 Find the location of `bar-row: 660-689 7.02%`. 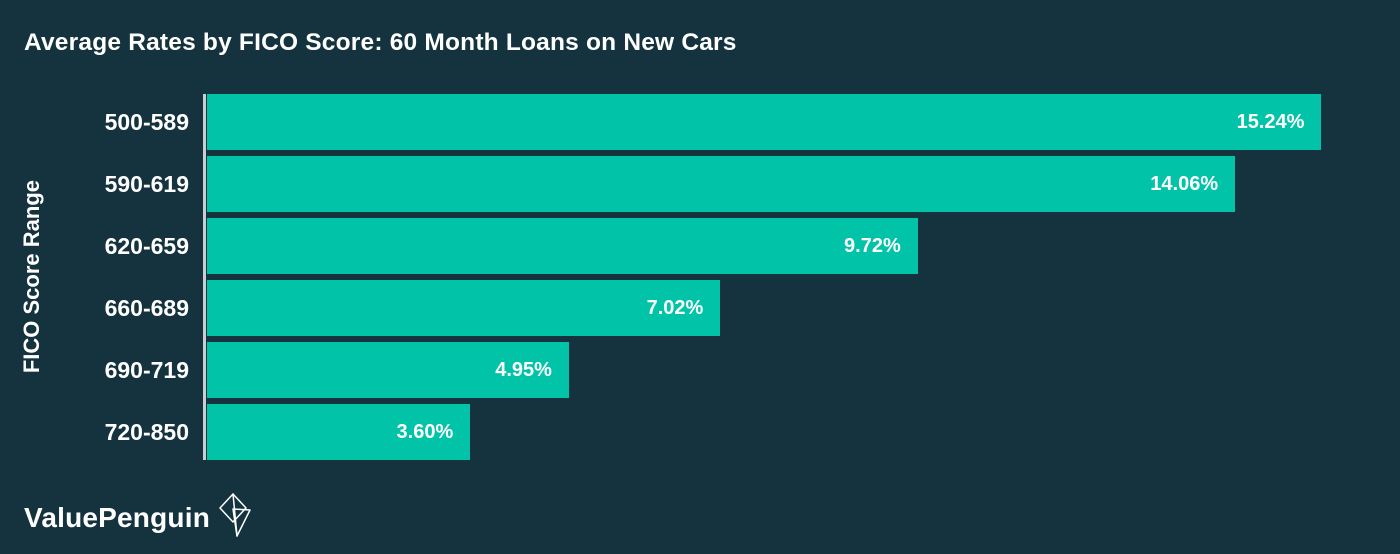

bar-row: 660-689 7.02% is located at coordinates (686, 308).